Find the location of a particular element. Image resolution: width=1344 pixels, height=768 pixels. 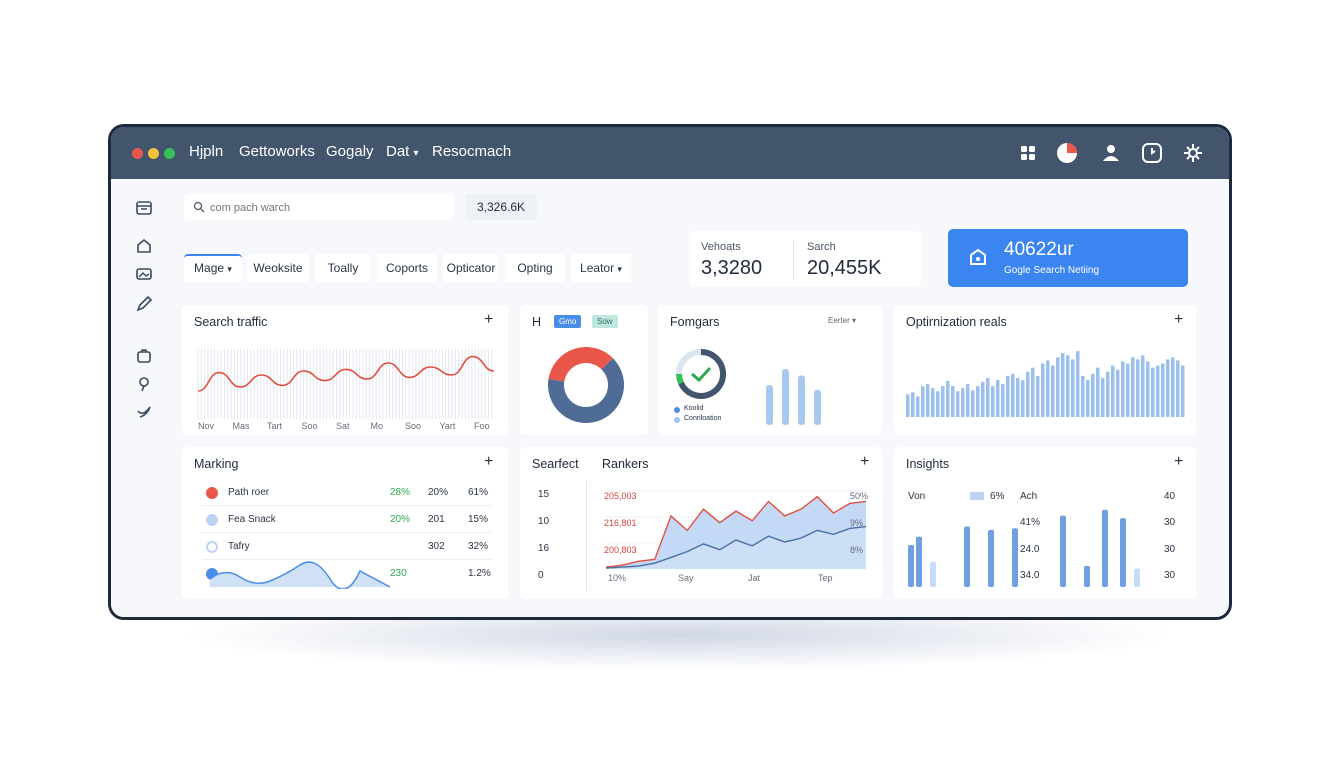

x-tick-label: Soo is located at coordinates (413, 426).